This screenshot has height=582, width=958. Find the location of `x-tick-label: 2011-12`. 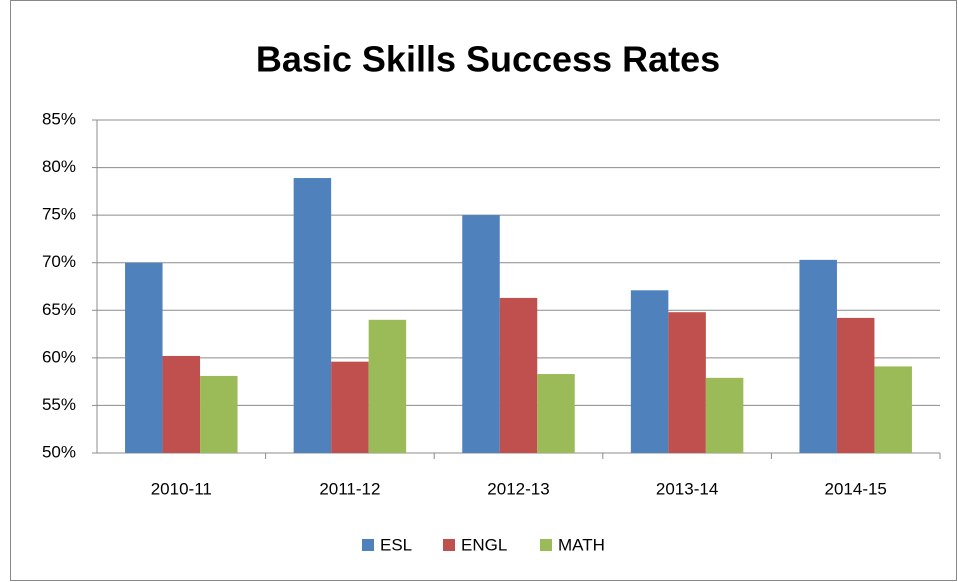

x-tick-label: 2011-12 is located at coordinates (349, 488).